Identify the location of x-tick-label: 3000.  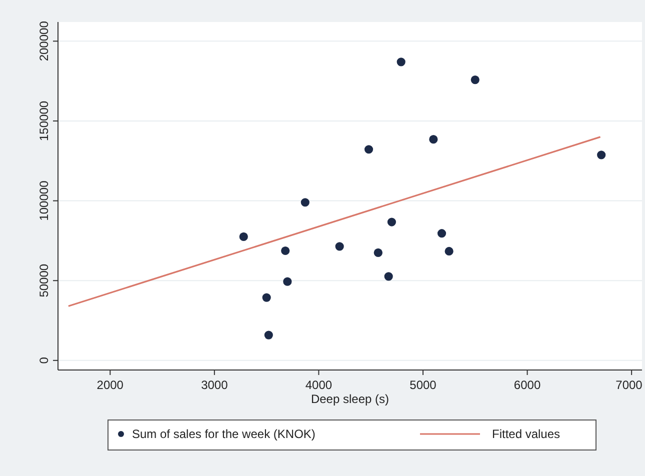
(214, 385).